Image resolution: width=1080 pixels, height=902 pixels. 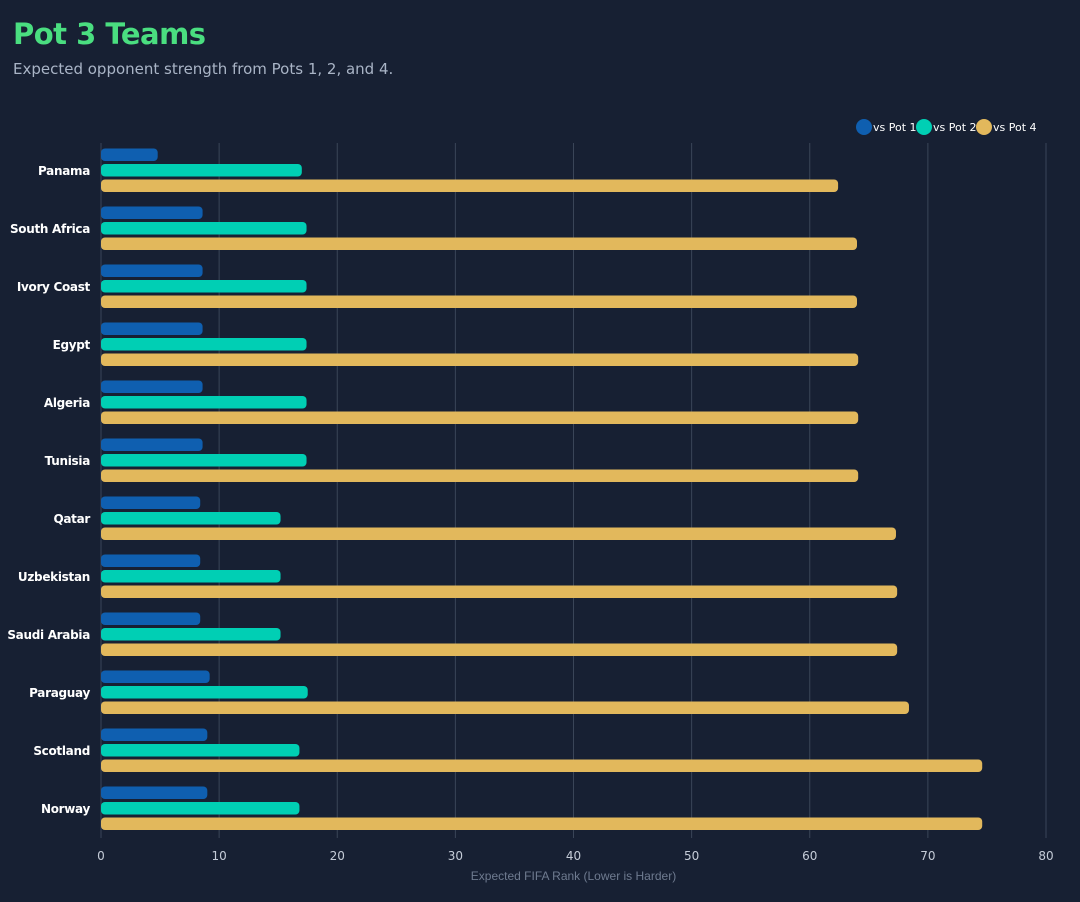 What do you see at coordinates (64, 171) in the screenshot?
I see `category-label: Panama` at bounding box center [64, 171].